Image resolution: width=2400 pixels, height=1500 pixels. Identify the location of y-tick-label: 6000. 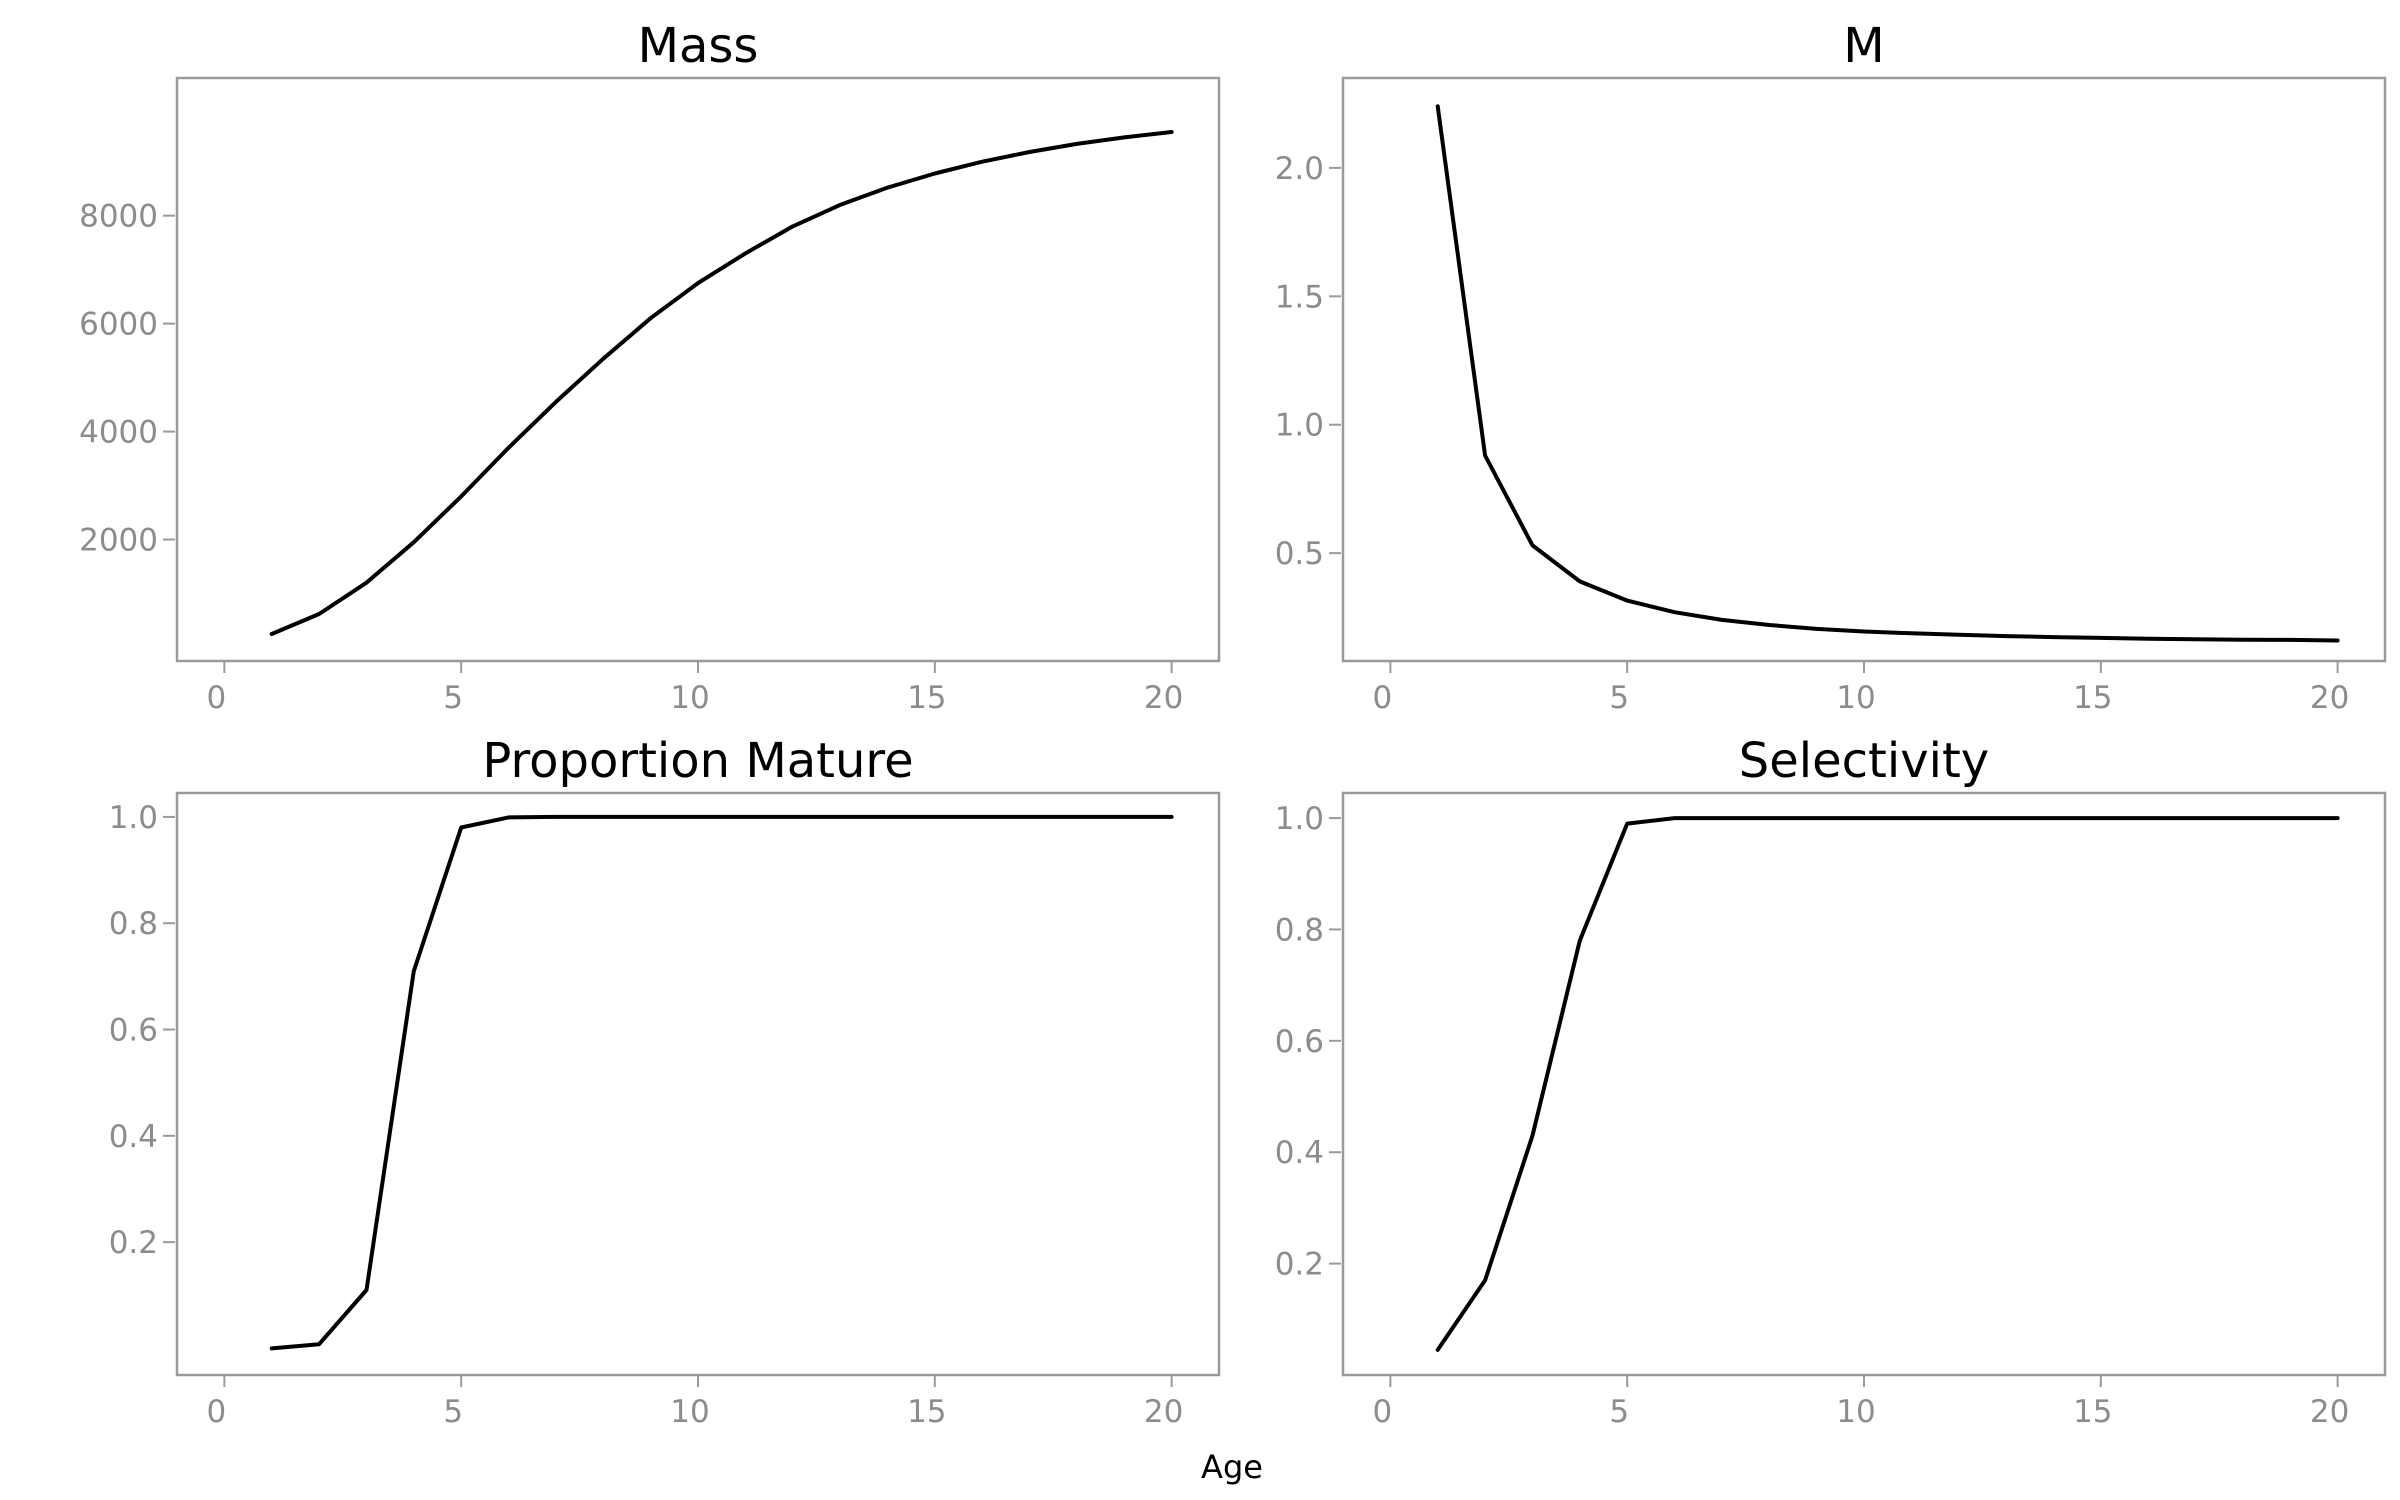
(118, 325).